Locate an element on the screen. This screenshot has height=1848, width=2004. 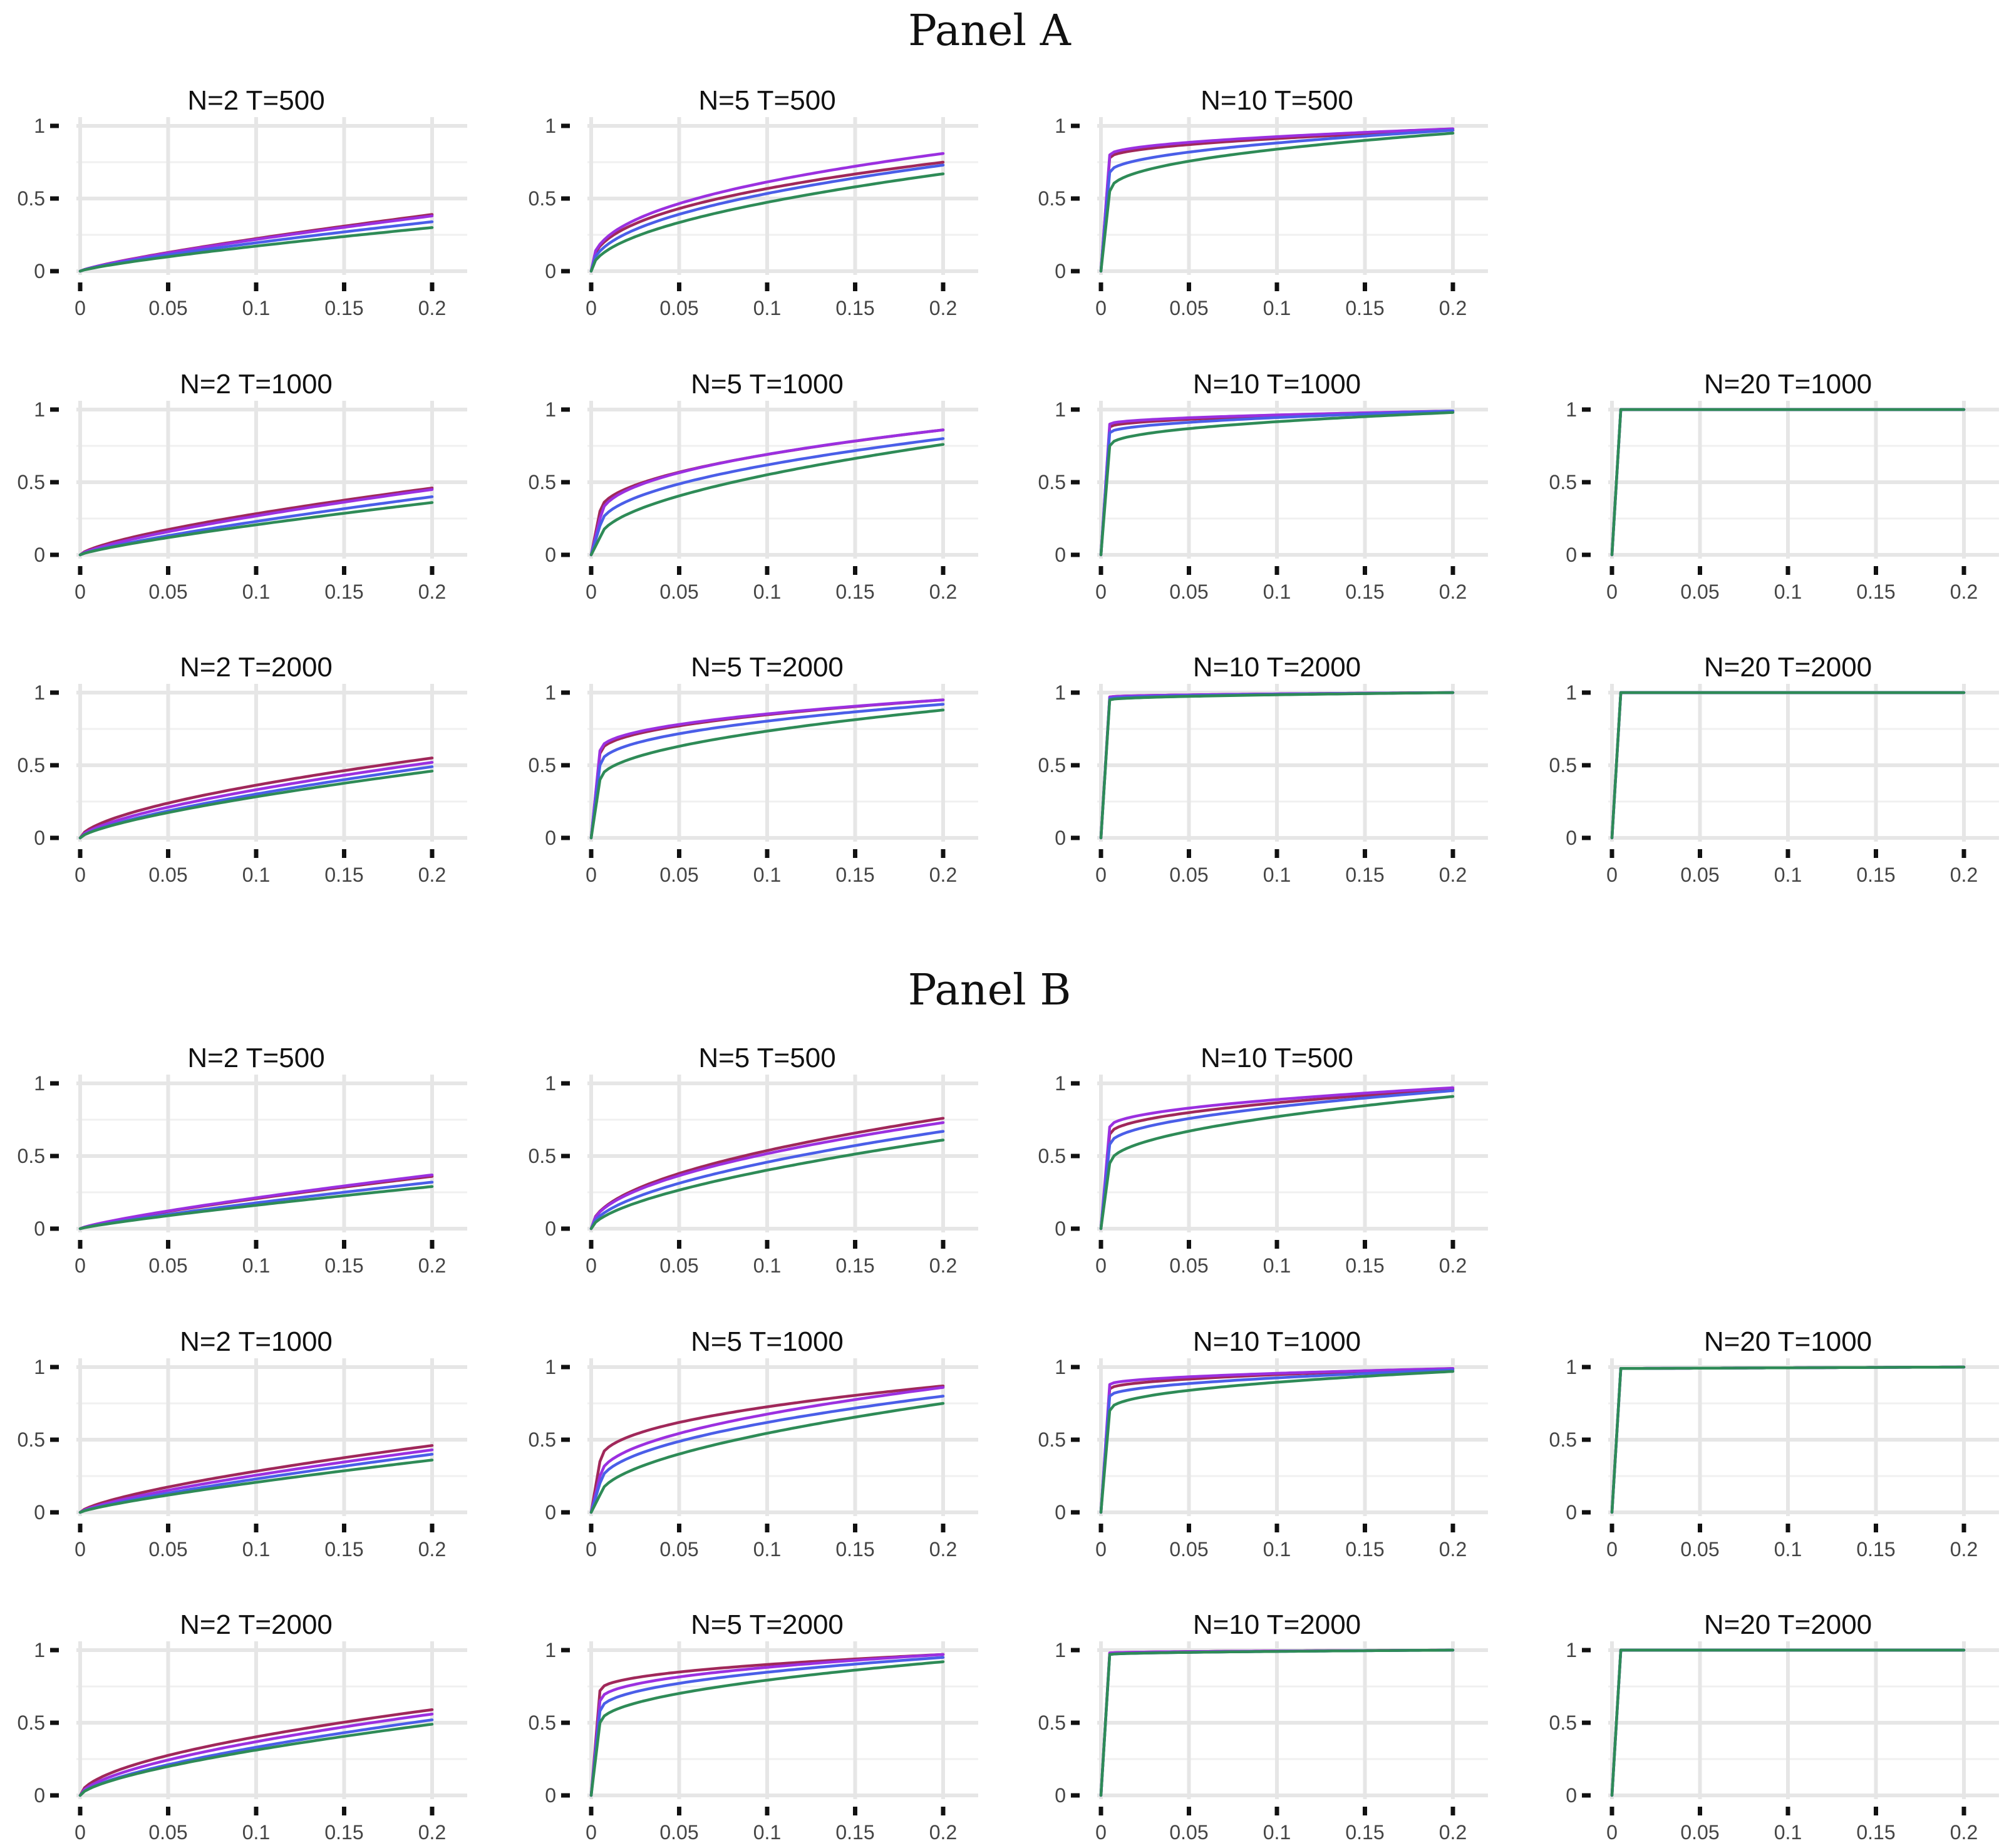
subplot-n2-t1000: N=2 T=1000 0 0.5 1 0 0.05 0.1 0.15 0.2 is located at coordinates (242, 1443).